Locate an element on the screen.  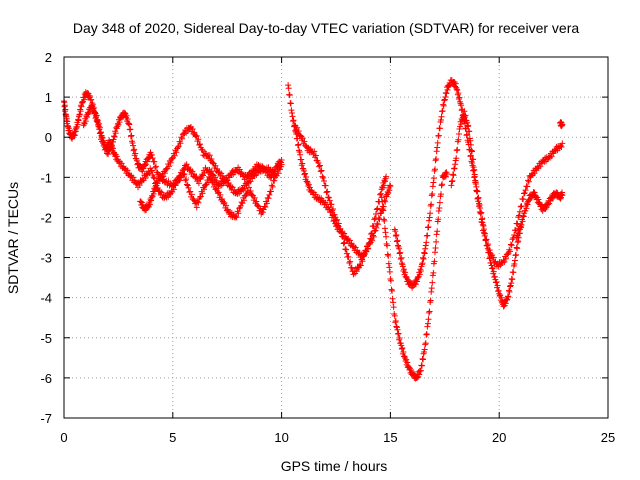
y-tick-label: 2 is located at coordinates (48, 57).